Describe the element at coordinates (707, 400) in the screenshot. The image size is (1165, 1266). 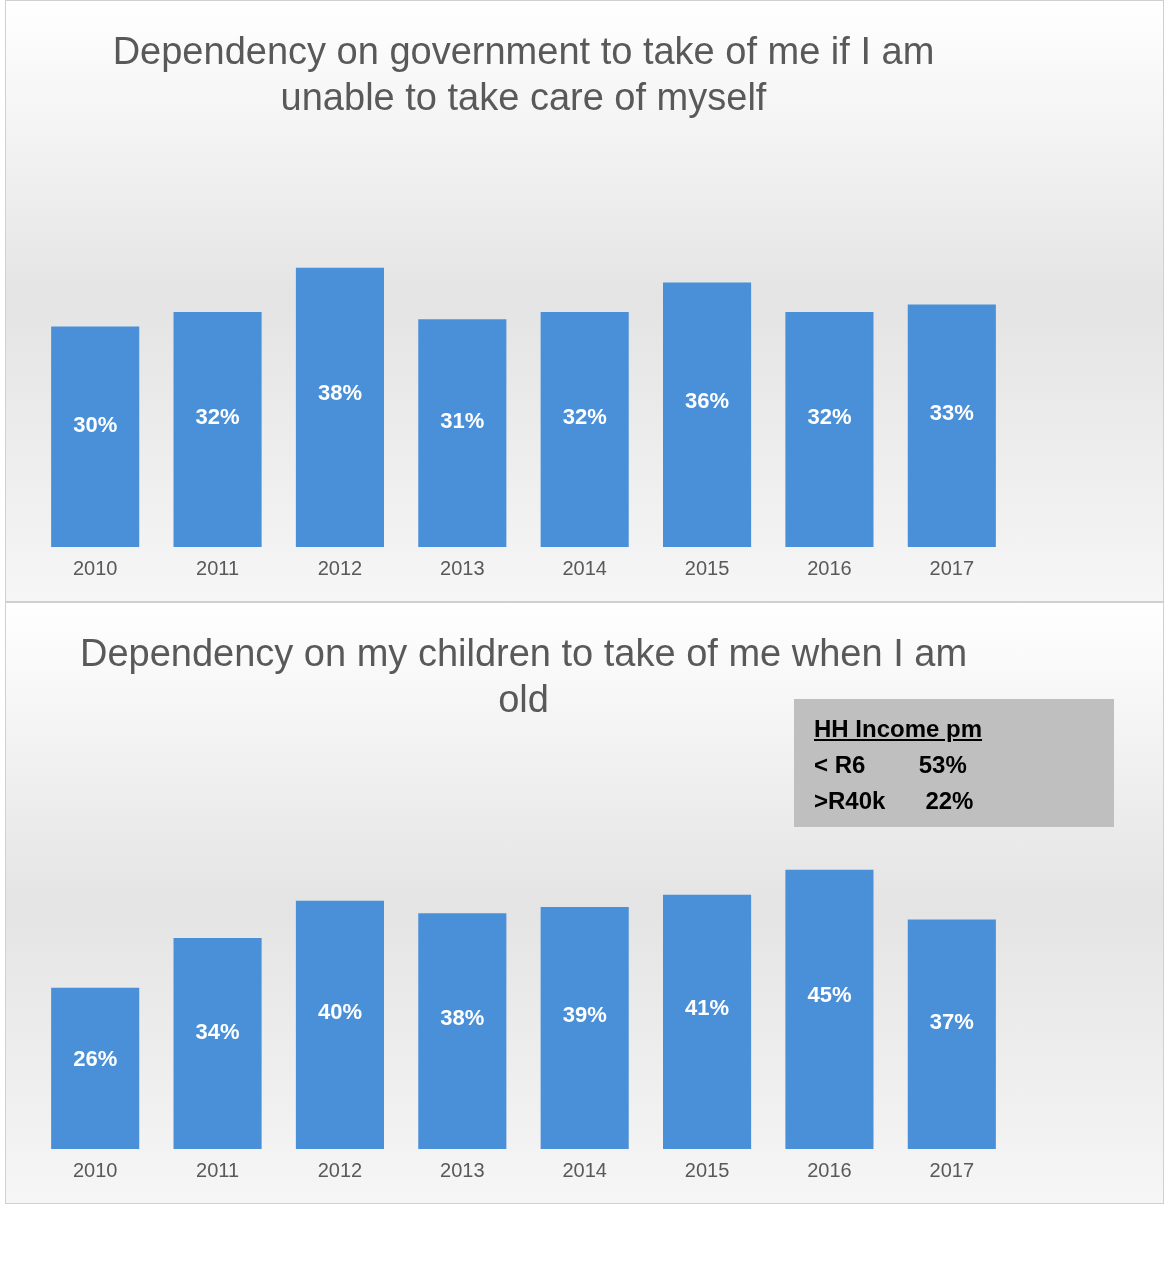
I see `data-label: 36%` at that location.